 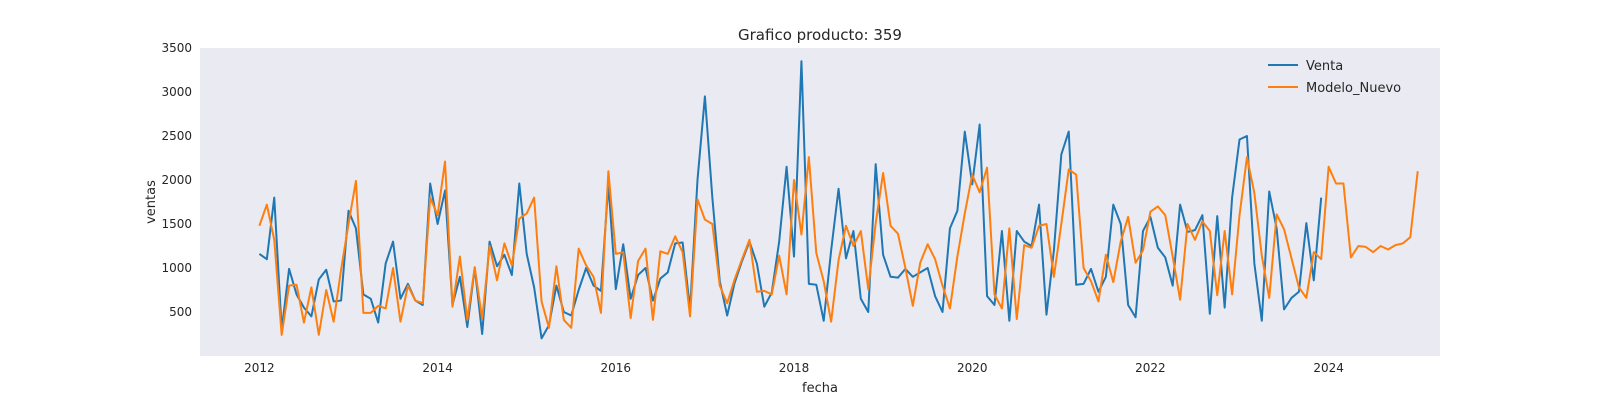 What do you see at coordinates (151, 202) in the screenshot?
I see `y-axis-label: ventas` at bounding box center [151, 202].